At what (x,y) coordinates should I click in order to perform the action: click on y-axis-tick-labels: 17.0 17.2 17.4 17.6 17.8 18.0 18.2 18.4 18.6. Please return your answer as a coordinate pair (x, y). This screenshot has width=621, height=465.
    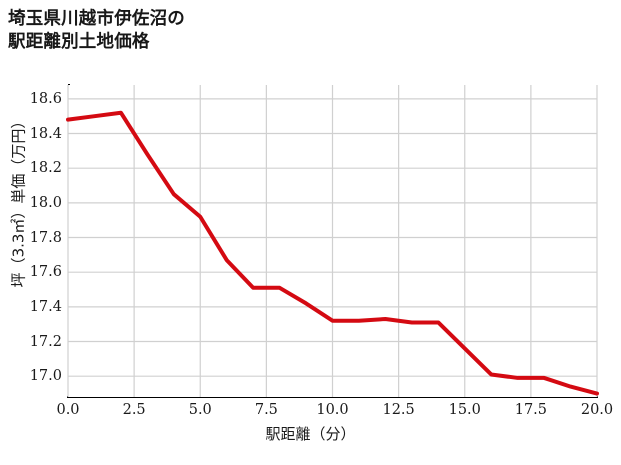
    Looking at the image, I should click on (31, 232).